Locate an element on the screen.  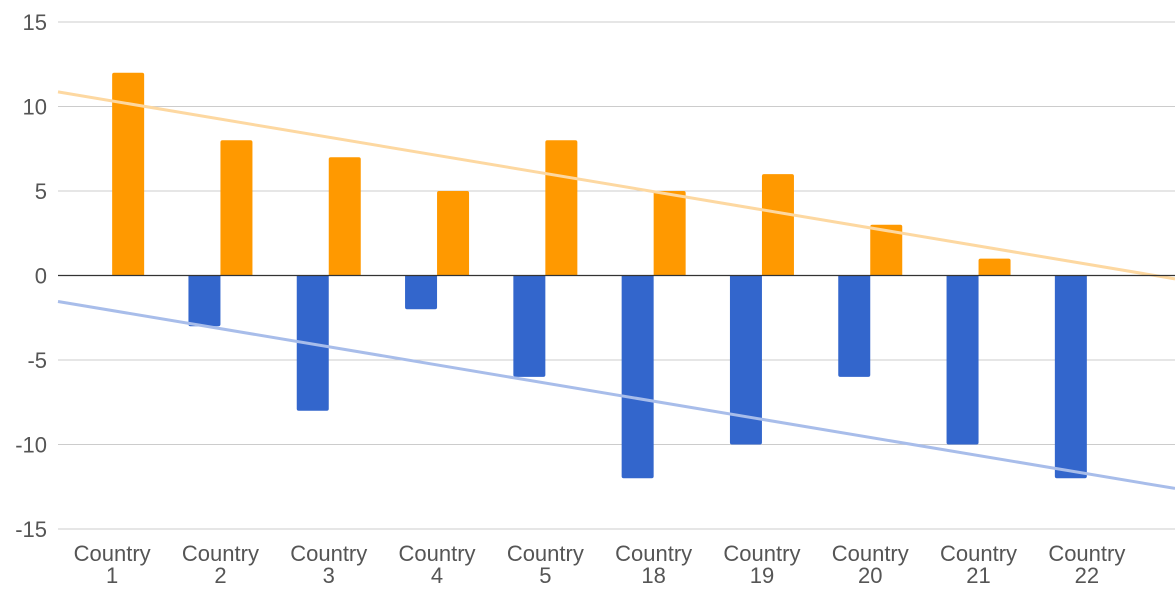
x-tick-label: Country 4 is located at coordinates (437, 564).